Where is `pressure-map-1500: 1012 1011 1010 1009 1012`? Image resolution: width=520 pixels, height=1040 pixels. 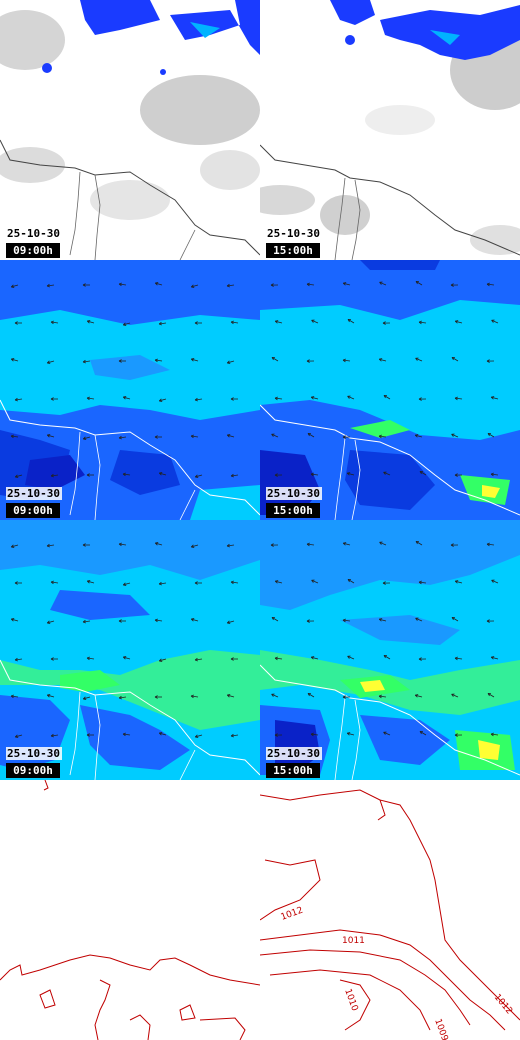 pressure-map-1500: 1012 1011 1010 1009 1012 is located at coordinates (390, 910).